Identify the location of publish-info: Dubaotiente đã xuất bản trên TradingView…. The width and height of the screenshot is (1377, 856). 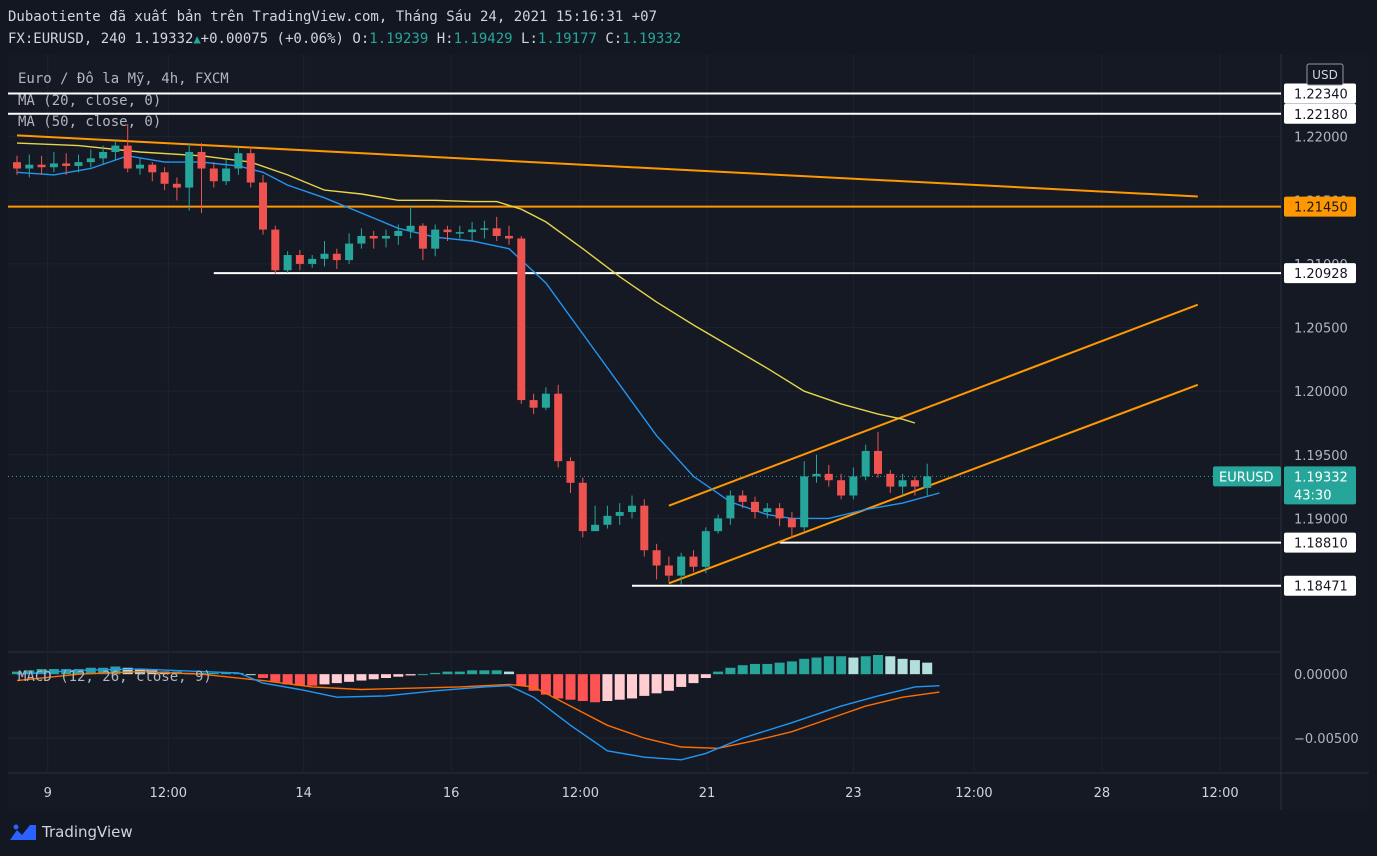
(333, 17).